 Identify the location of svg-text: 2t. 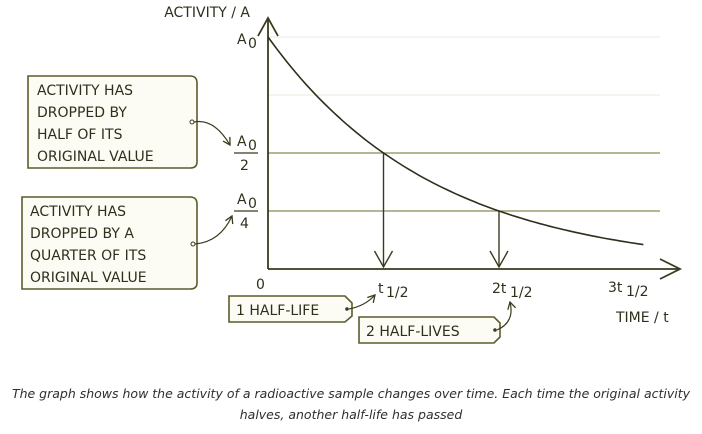
(499, 289).